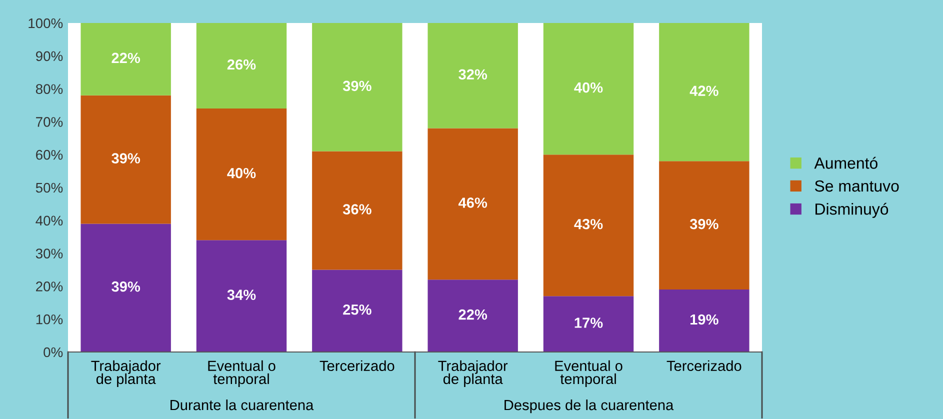  I want to click on data-label: 32%, so click(473, 74).